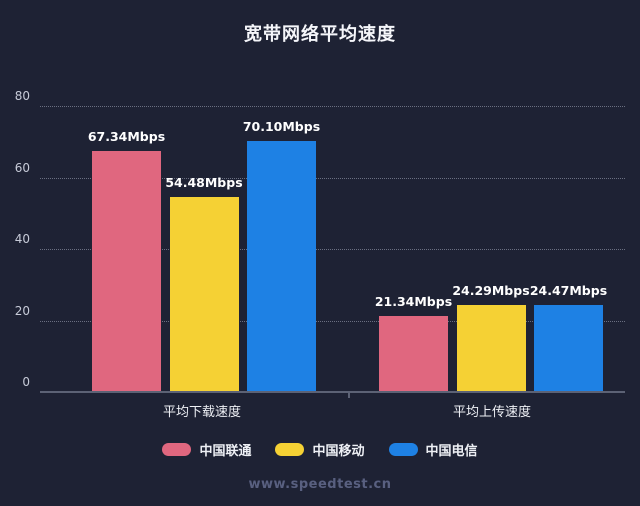 The width and height of the screenshot is (640, 506). What do you see at coordinates (281, 266) in the screenshot?
I see `bar-telecom-download` at bounding box center [281, 266].